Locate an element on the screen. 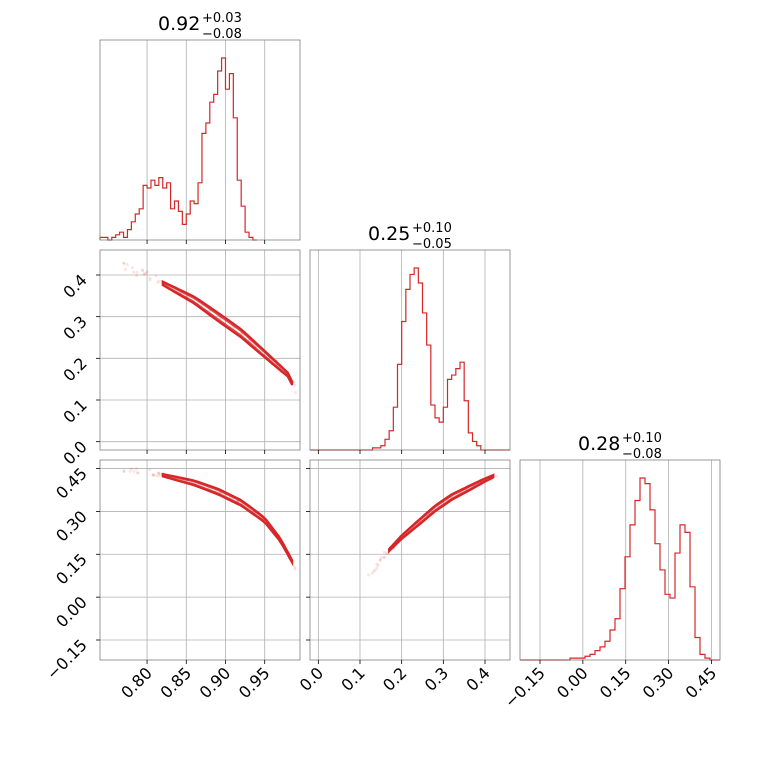 This screenshot has width=760, height=760. scatter-y1-vs-x1-contour is located at coordinates (227, 333).